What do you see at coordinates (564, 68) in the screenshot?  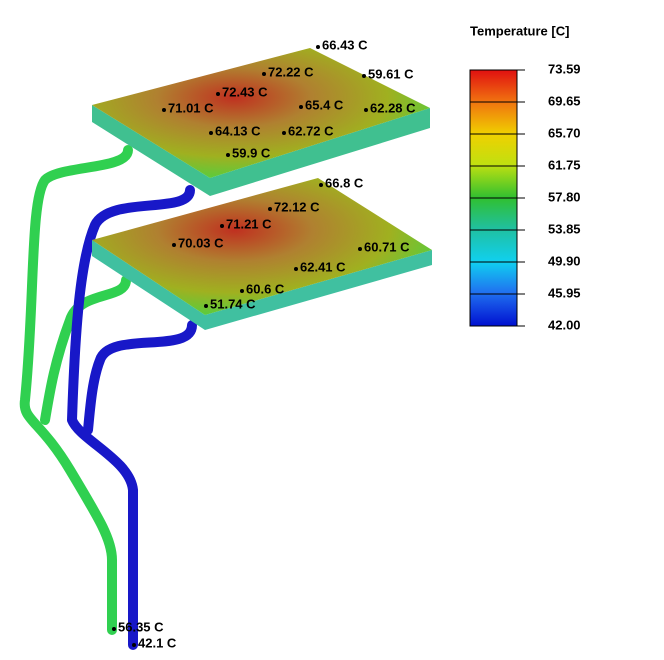 I see `legend-label: 73.59` at bounding box center [564, 68].